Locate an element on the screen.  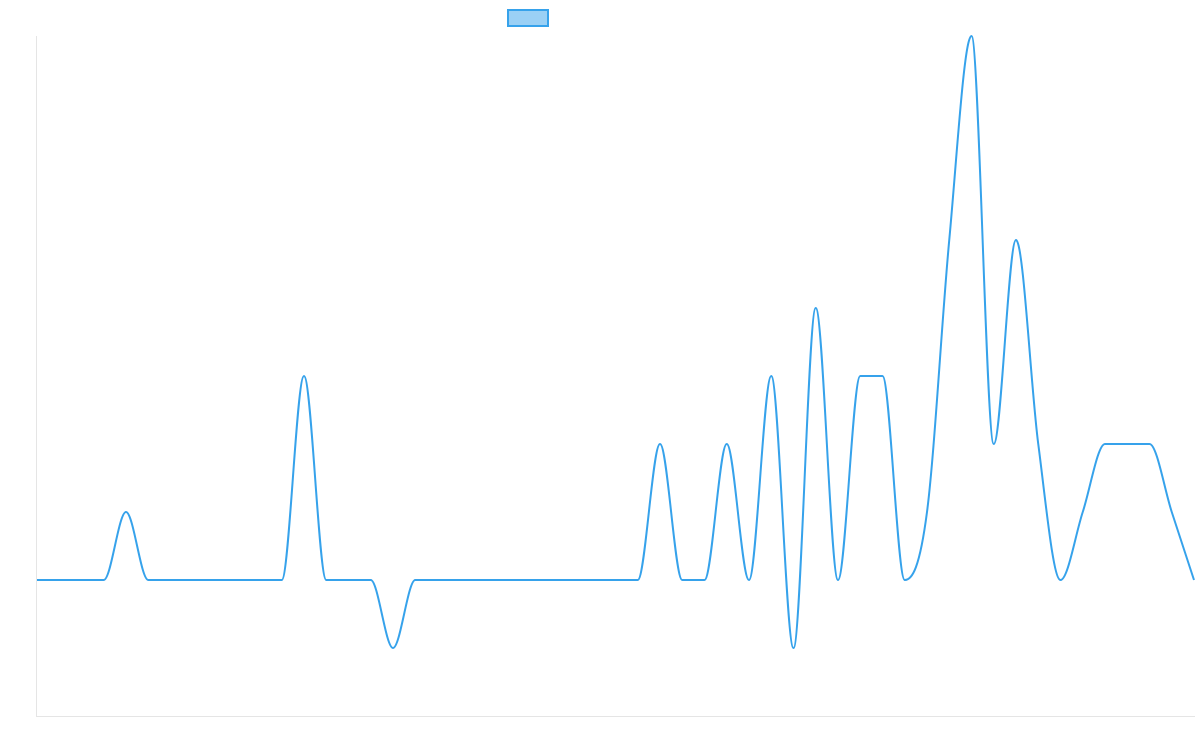
legend is located at coordinates (528, 18).